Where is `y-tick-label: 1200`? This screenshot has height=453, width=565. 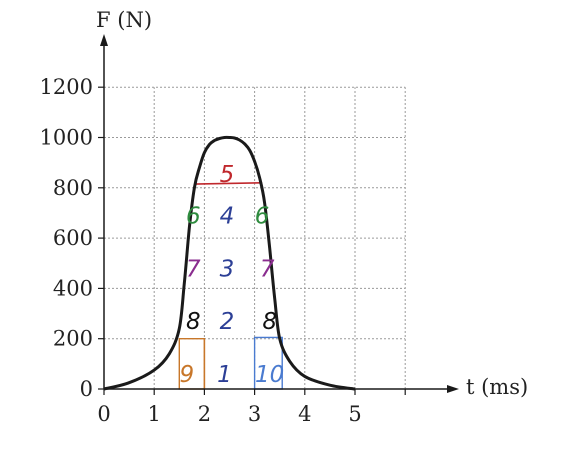
y-tick-label: 1200 is located at coordinates (66, 87).